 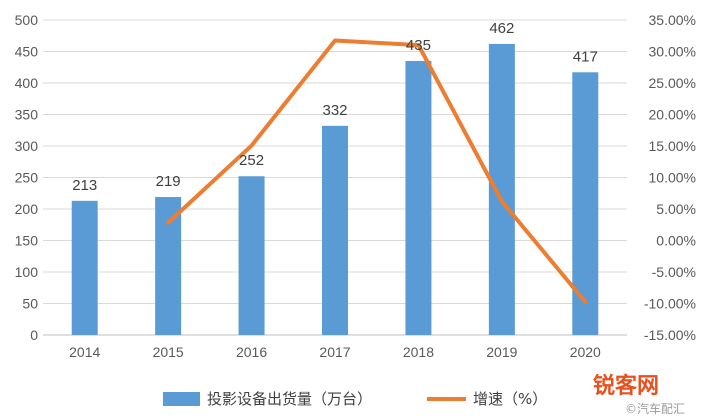 I want to click on right-tick-label: 35.00%, so click(x=672, y=20).